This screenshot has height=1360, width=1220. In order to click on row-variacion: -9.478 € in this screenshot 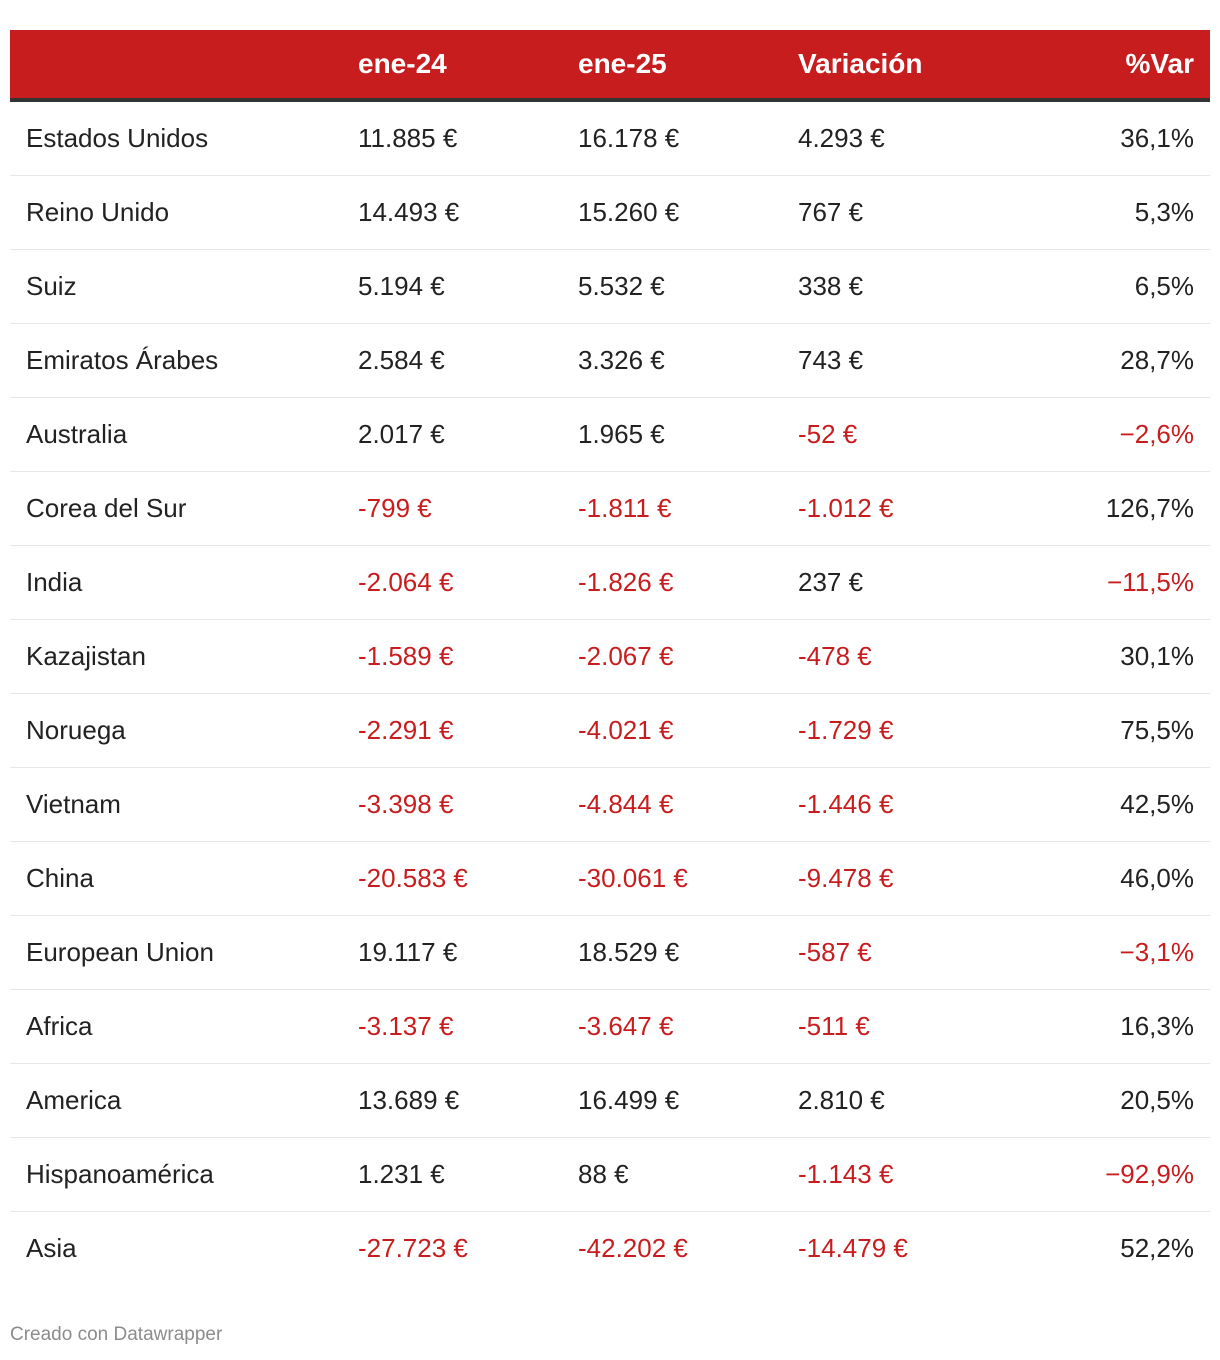, I will do `click(846, 878)`.